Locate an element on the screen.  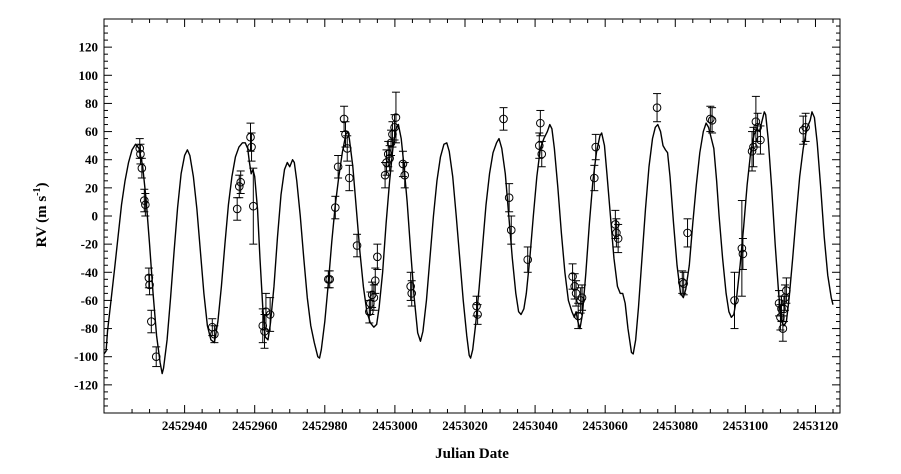
y-tick-label: 120 is located at coordinates (89, 47).